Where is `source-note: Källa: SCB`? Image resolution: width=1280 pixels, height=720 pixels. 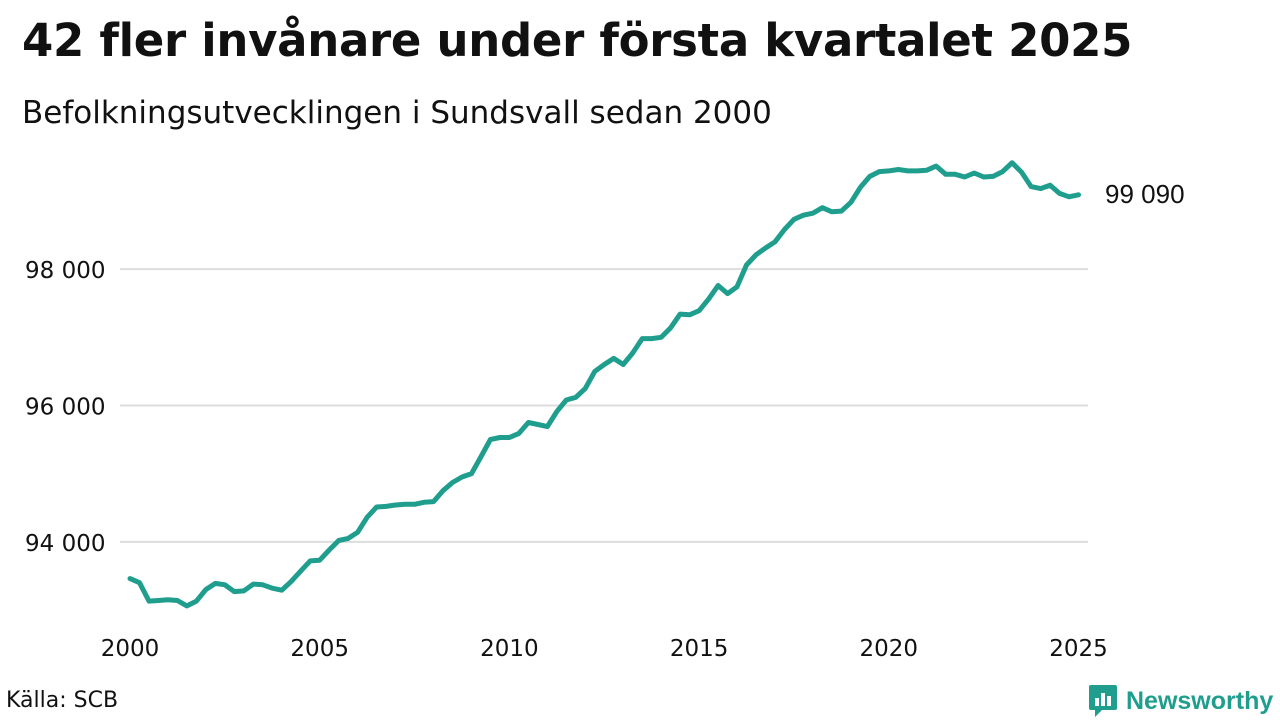
source-note: Källa: SCB is located at coordinates (62, 700).